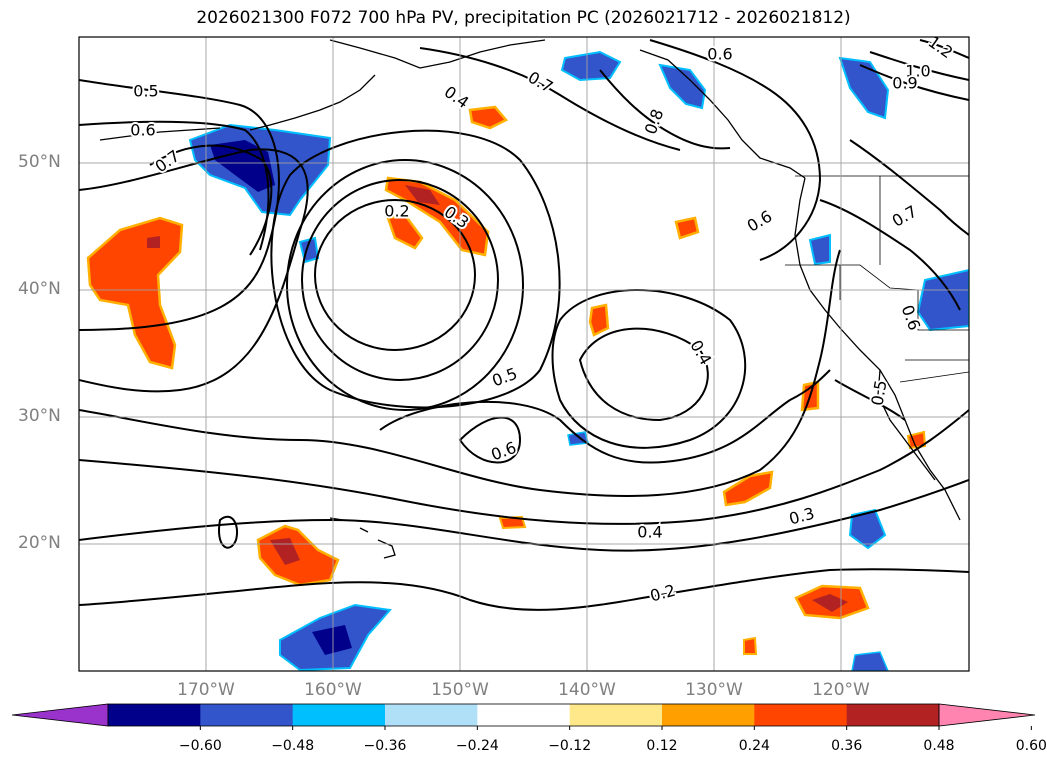 The height and width of the screenshot is (765, 1047). I want to click on contour-pv-07-north, so click(211, 200).